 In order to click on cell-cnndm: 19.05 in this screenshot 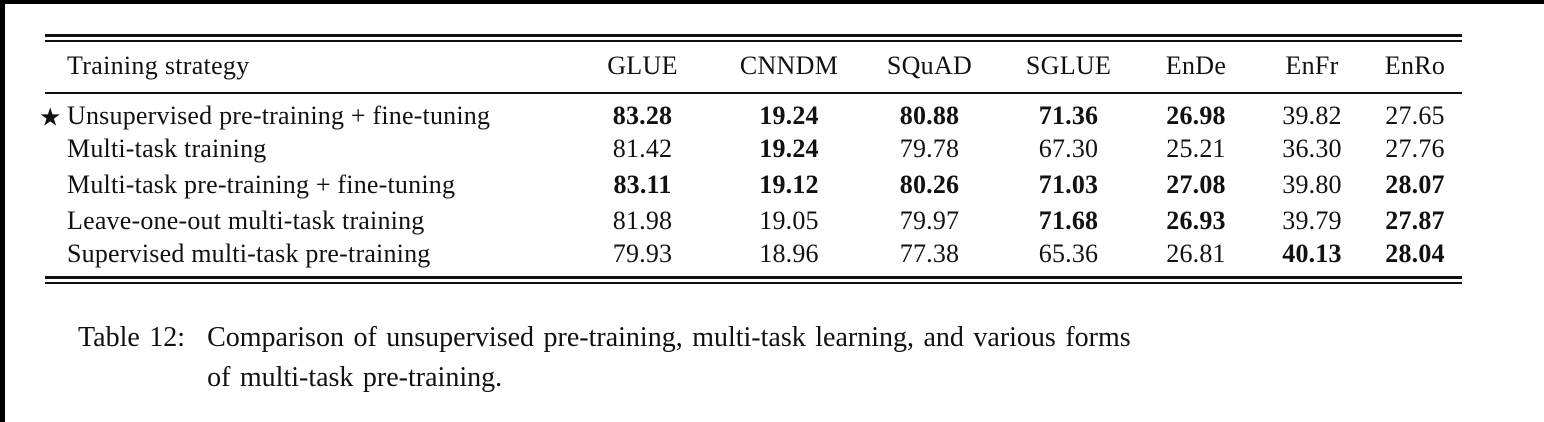, I will do `click(789, 220)`.